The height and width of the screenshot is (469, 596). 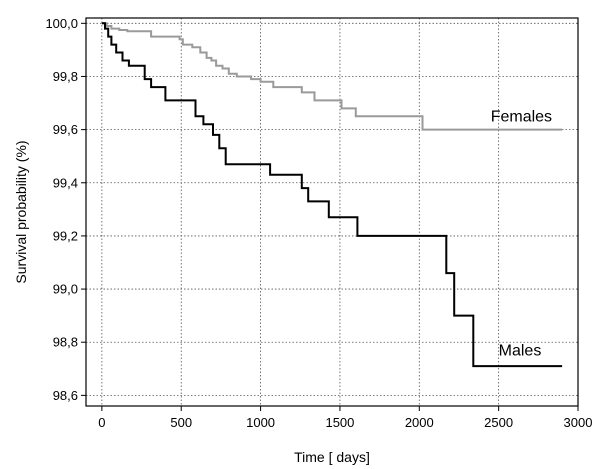 I want to click on series-label-males: Males, so click(x=520, y=351).